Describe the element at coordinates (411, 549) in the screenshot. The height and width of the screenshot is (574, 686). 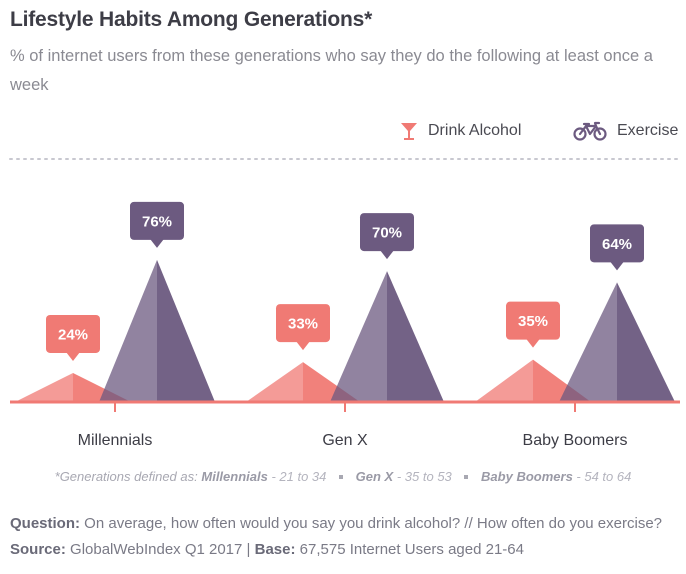
I see `base-text: 67,575 Internet Users aged 21-64` at that location.